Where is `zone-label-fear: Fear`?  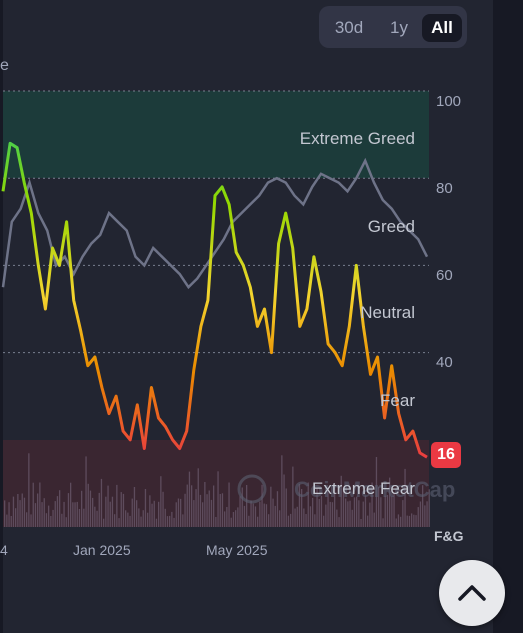 zone-label-fear: Fear is located at coordinates (397, 400).